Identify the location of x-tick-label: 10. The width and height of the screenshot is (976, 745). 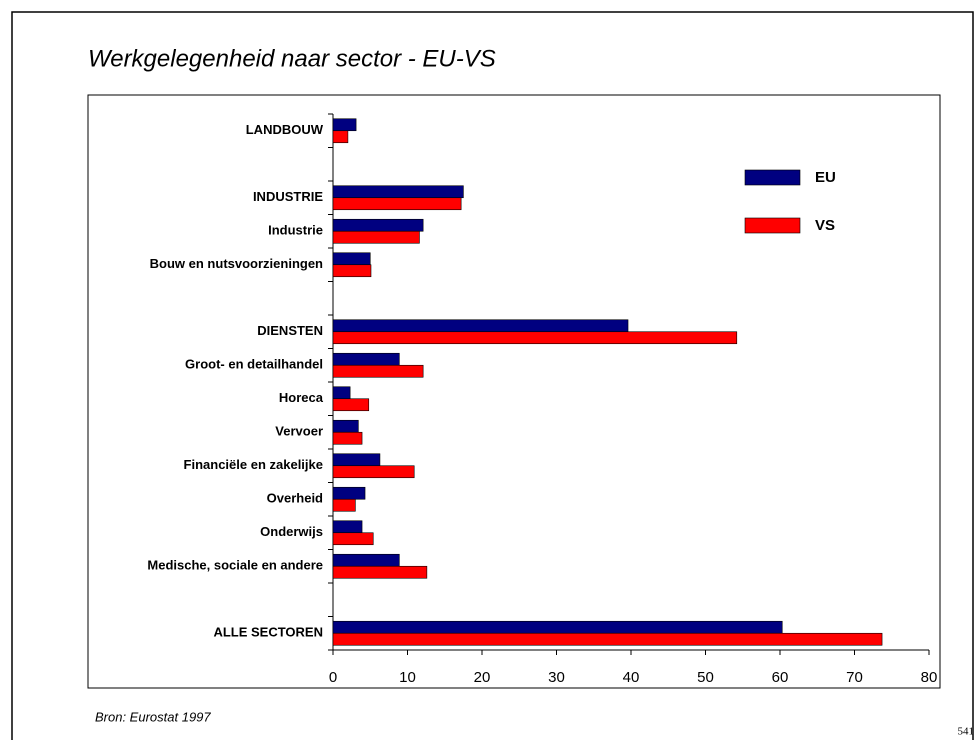
(407, 677).